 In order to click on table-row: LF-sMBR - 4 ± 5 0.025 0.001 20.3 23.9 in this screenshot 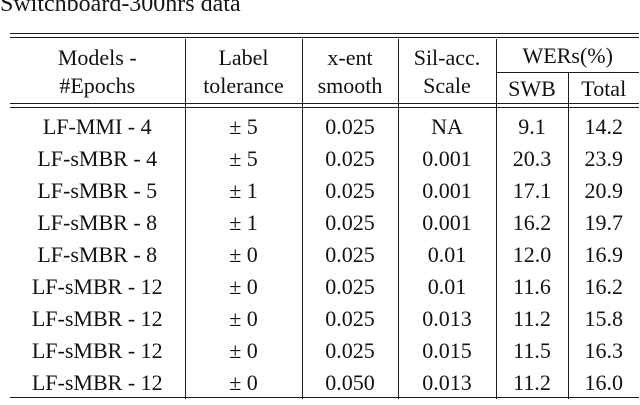, I will do `click(324, 159)`.